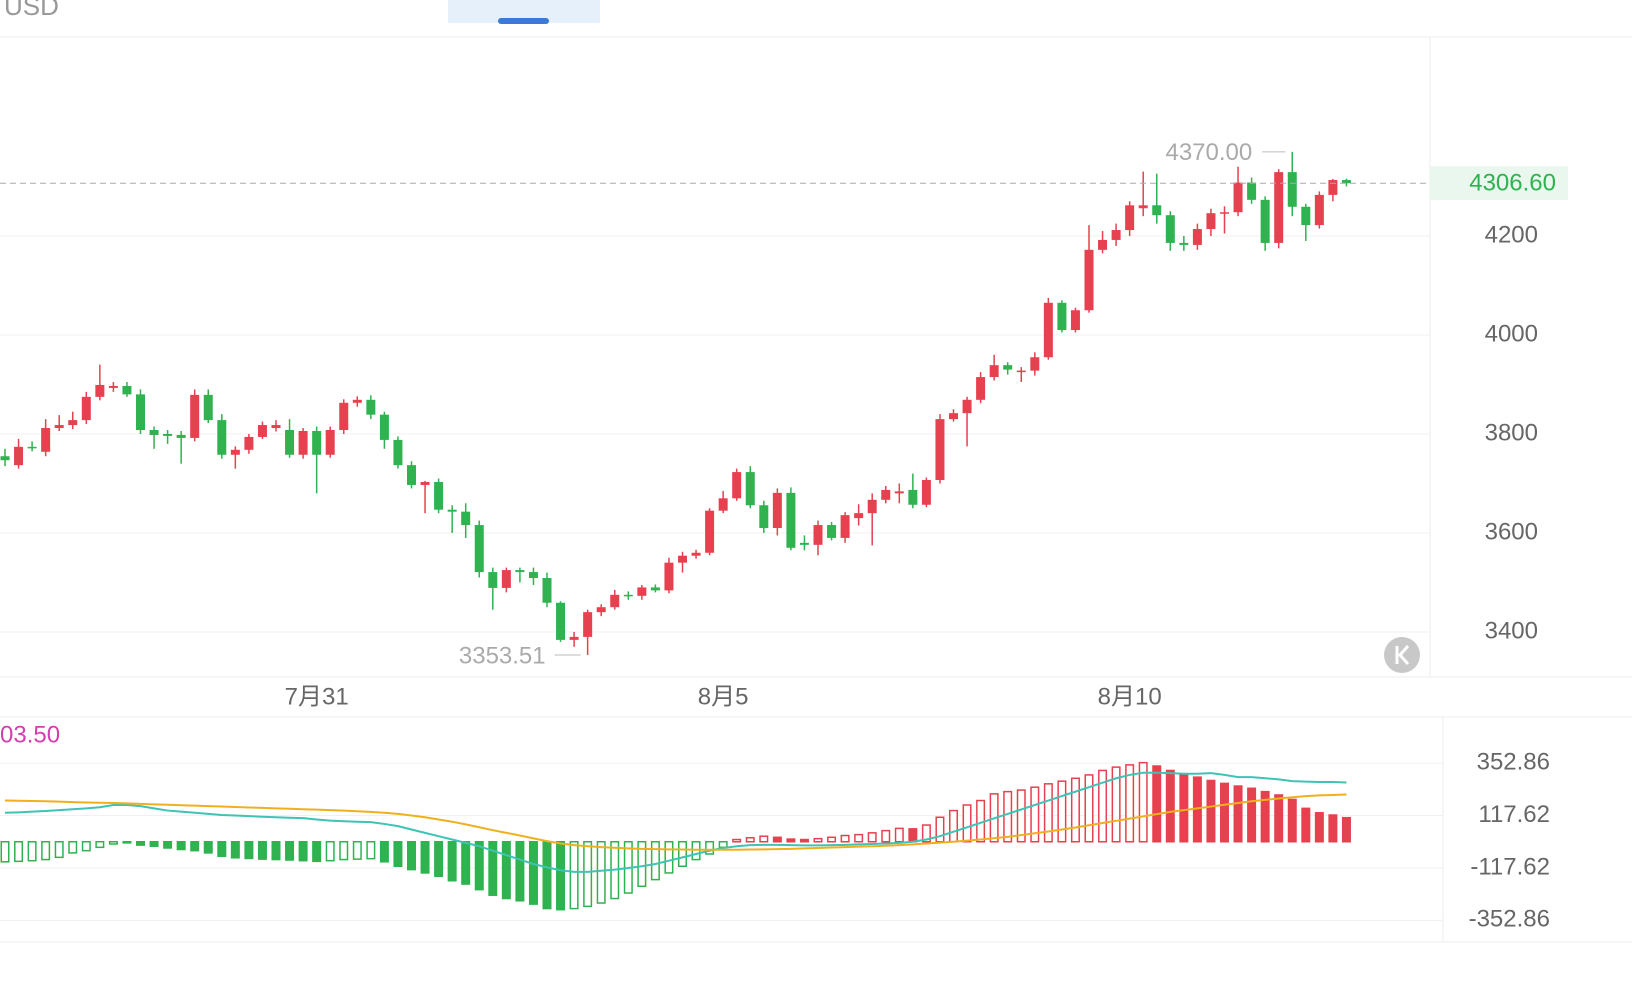 Image resolution: width=1632 pixels, height=986 pixels. Describe the element at coordinates (524, 11) in the screenshot. I see `tab-highlight` at that location.